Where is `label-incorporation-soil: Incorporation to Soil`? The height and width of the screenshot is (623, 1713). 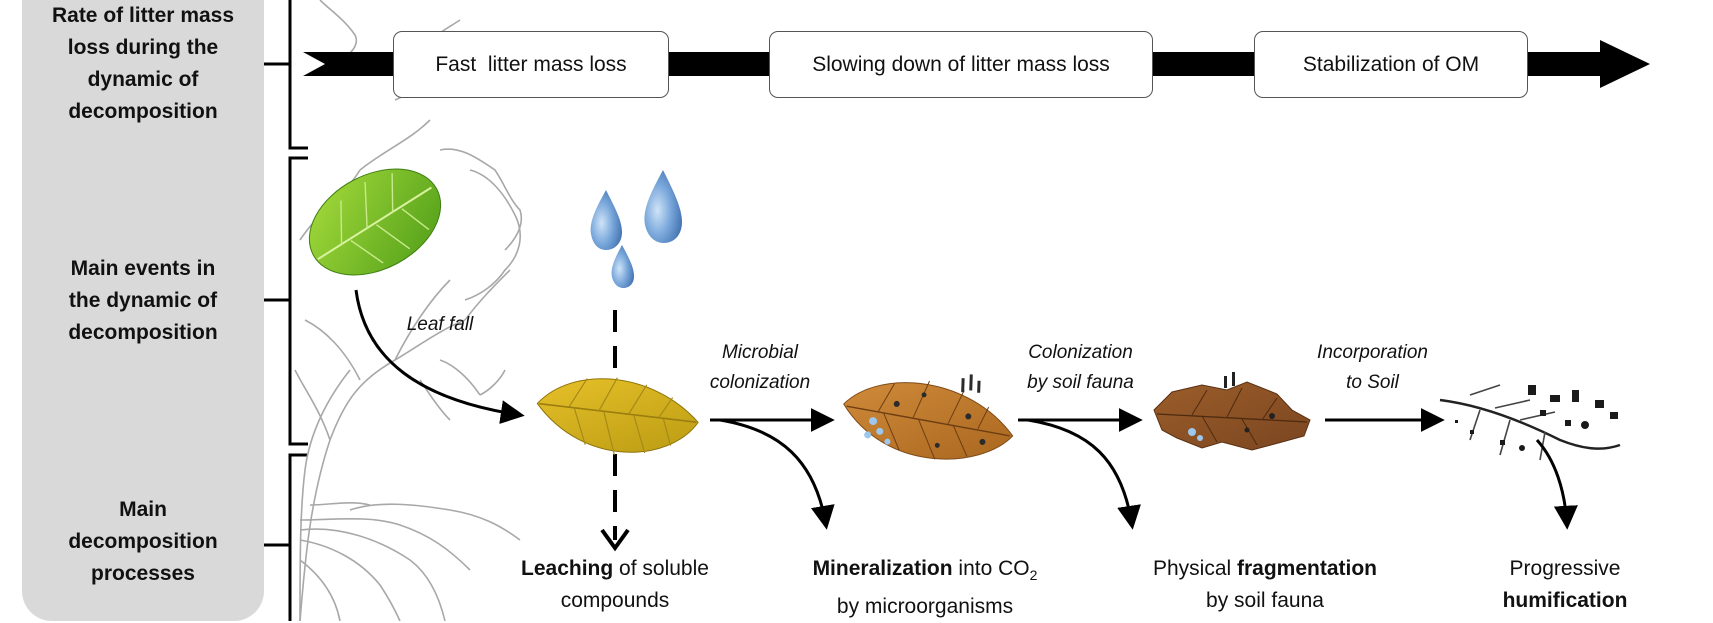 label-incorporation-soil: Incorporation to Soil is located at coordinates (1372, 367).